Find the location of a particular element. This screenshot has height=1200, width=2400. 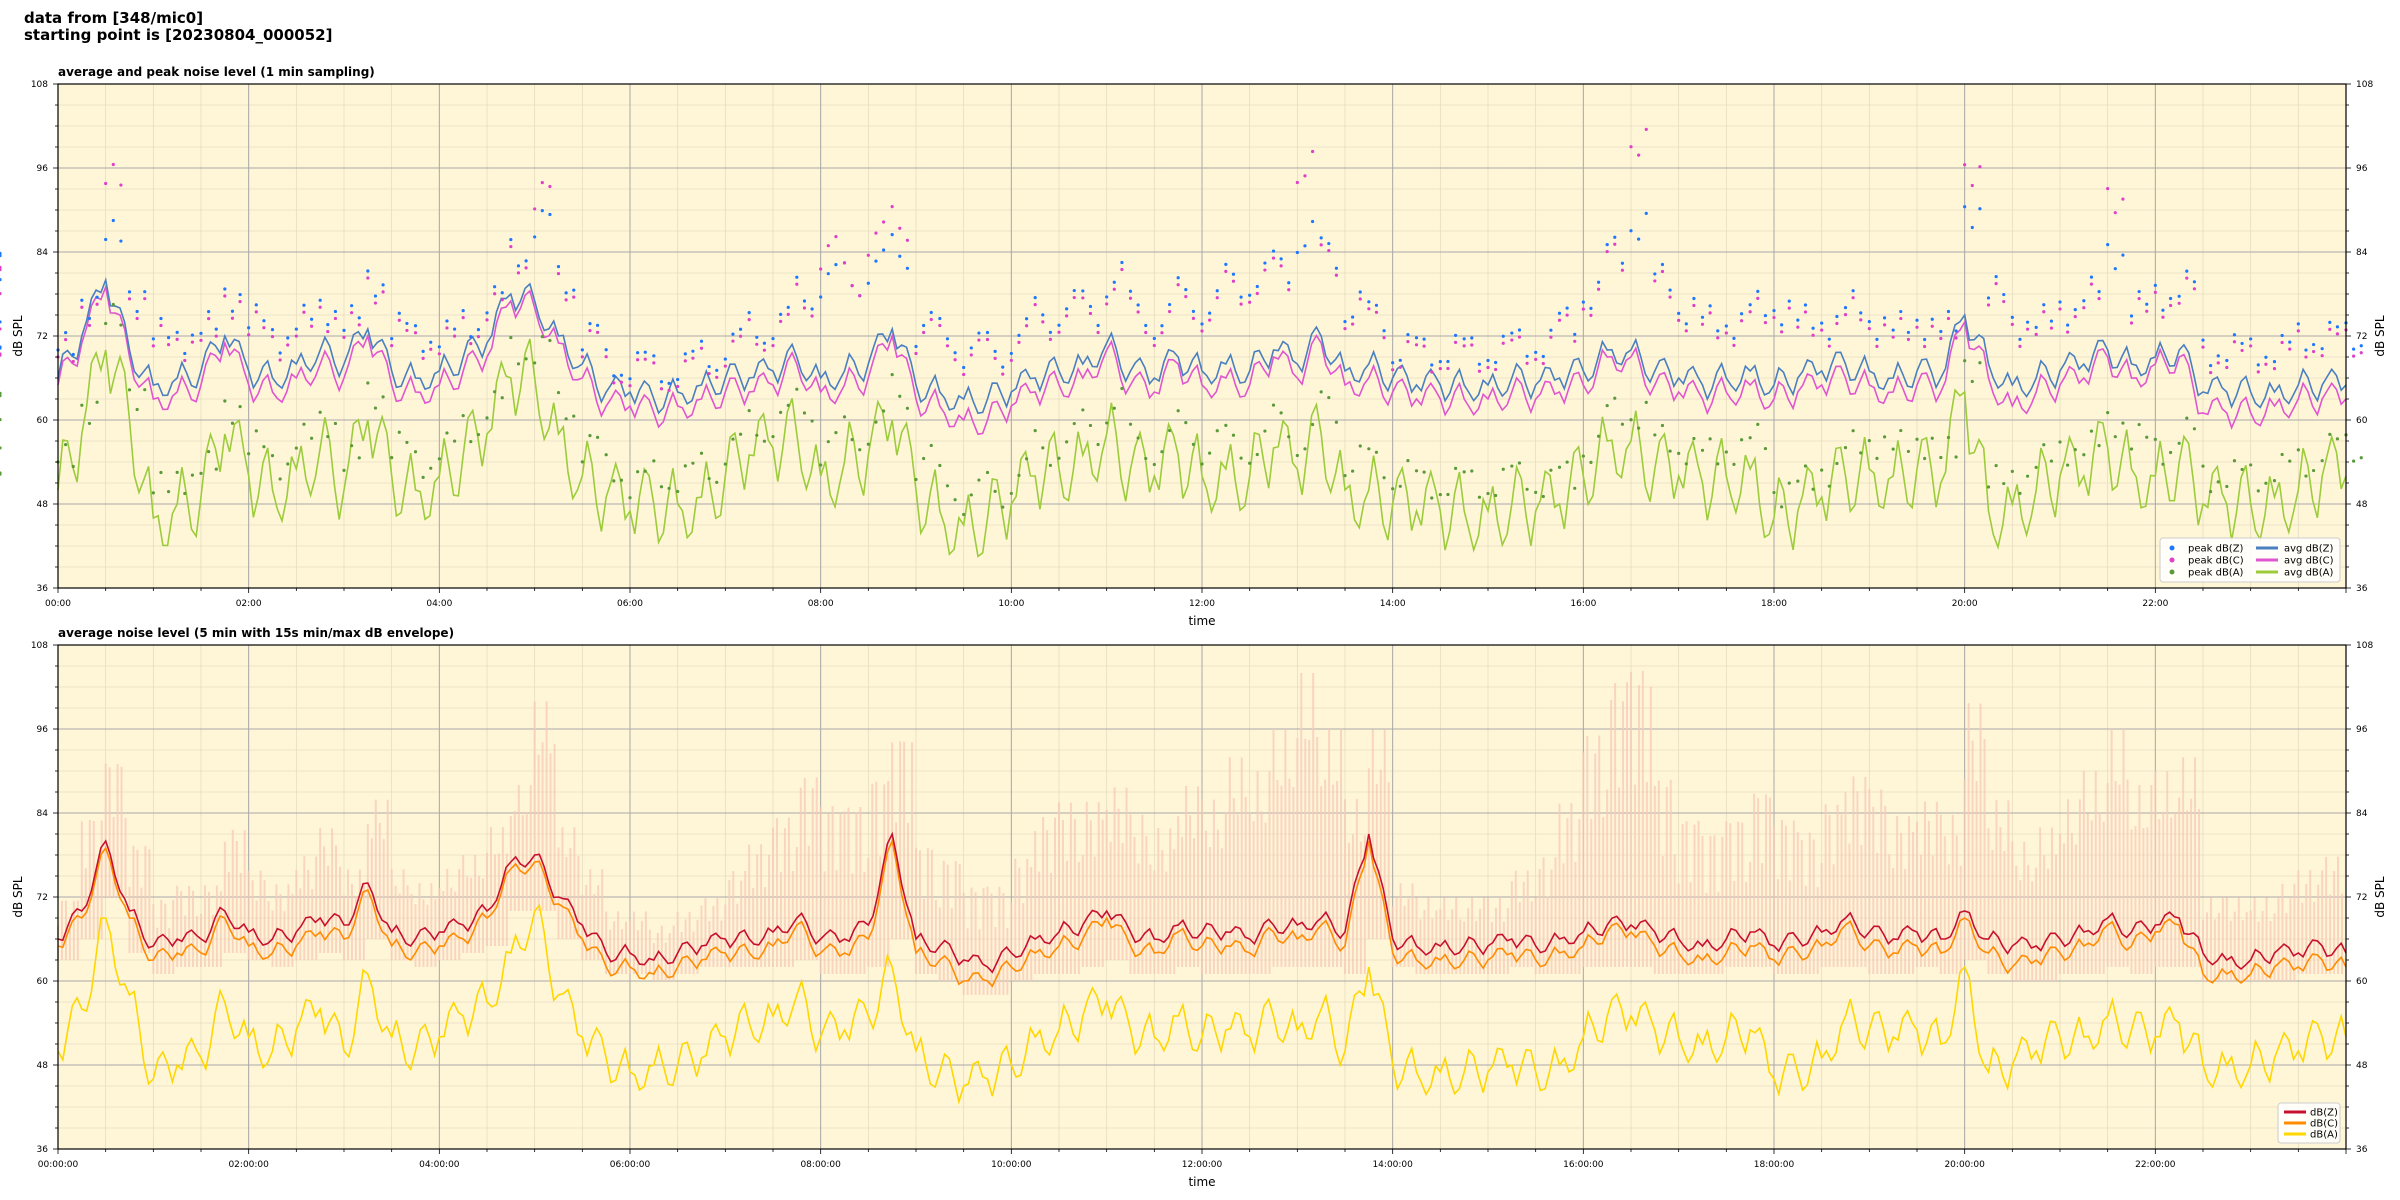

x-tick-label: 22:00 is located at coordinates (2155, 604).